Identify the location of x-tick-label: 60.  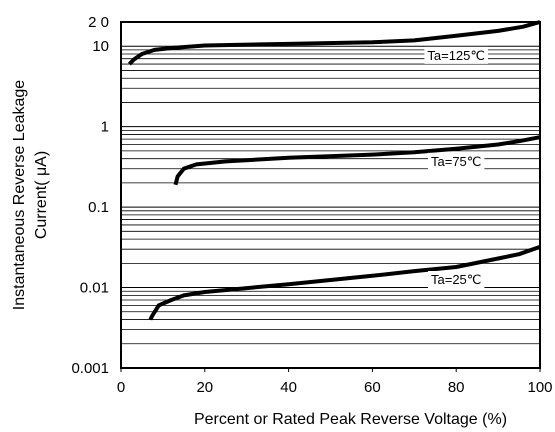
(372, 387).